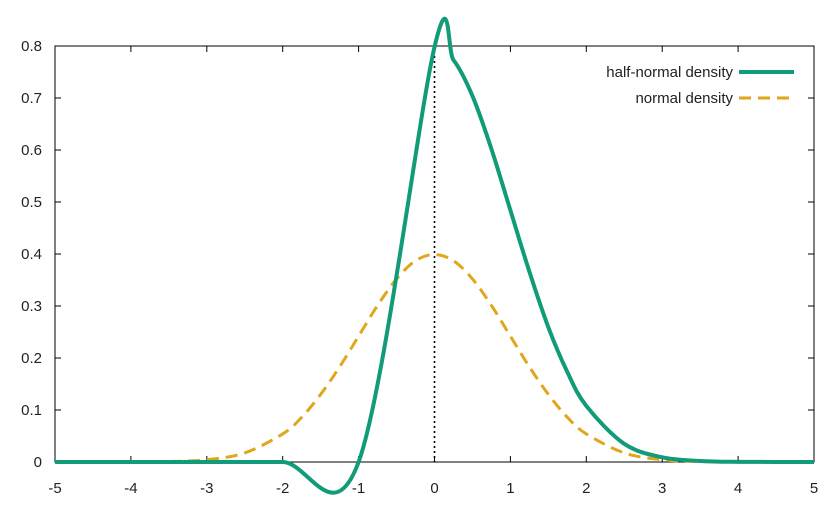 Image resolution: width=840 pixels, height=516 pixels. I want to click on y-tick-label: 0.5, so click(31, 202).